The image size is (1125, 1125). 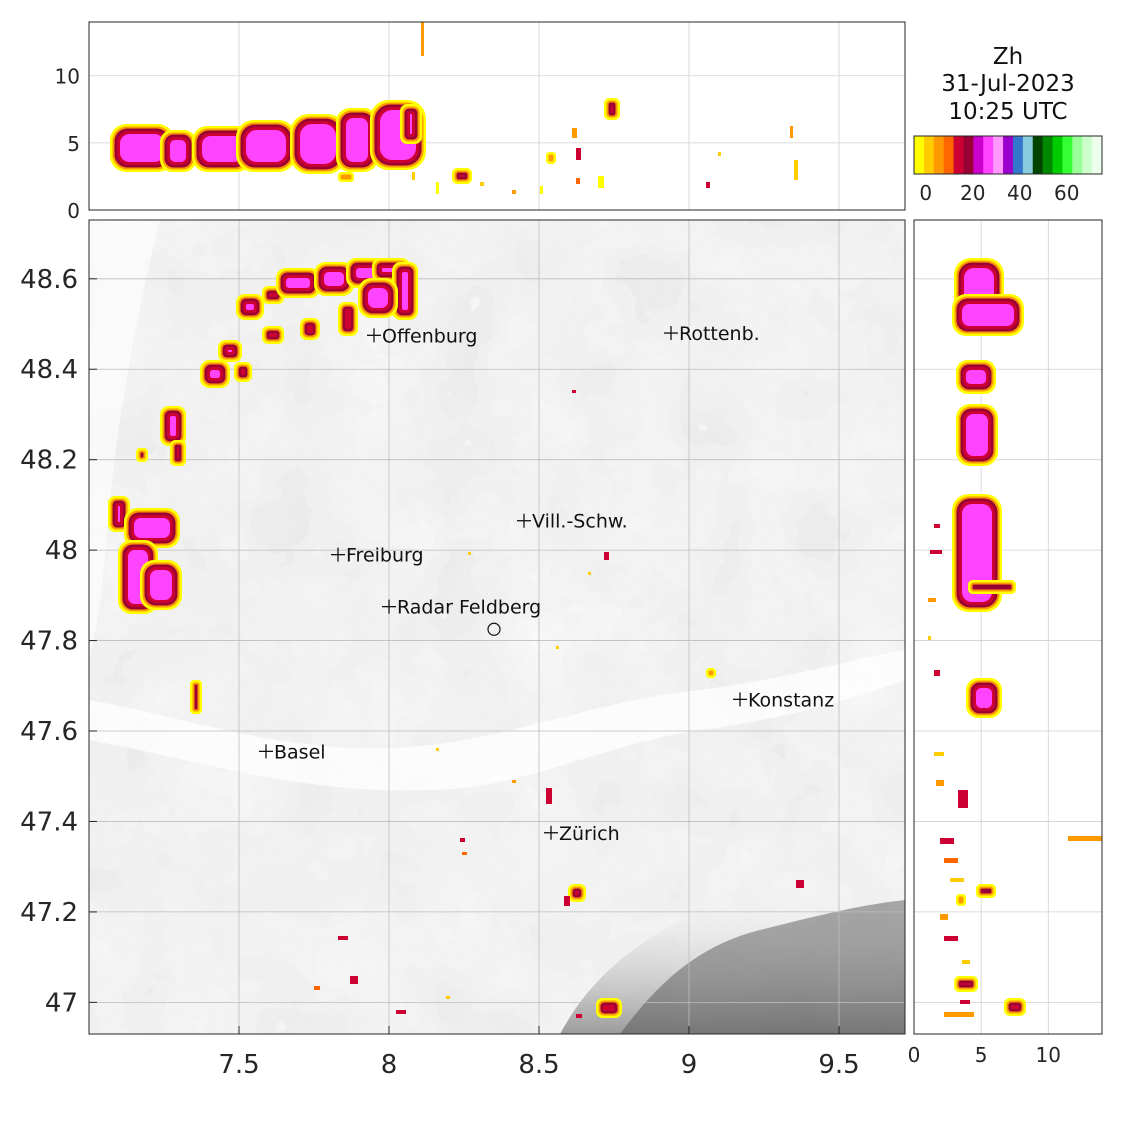 What do you see at coordinates (49, 822) in the screenshot?
I see `map-y-tick-label: 47.4` at bounding box center [49, 822].